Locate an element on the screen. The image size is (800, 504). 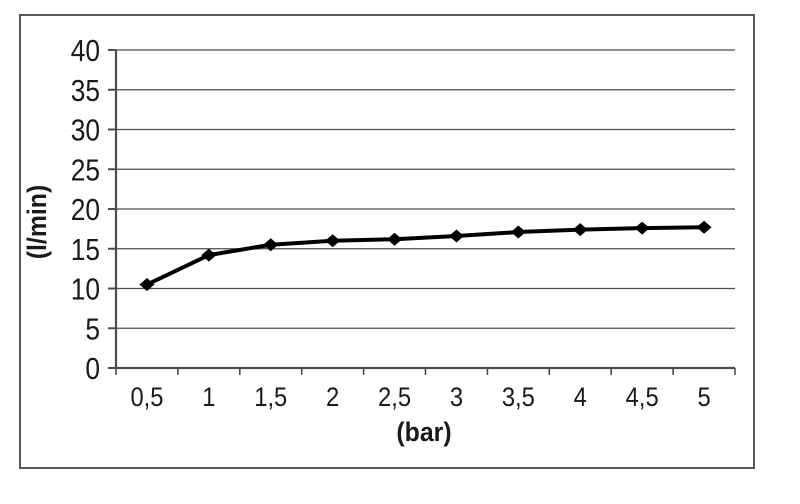
x-axis-tick-labels: 0,5 1 1,5 2 2,5 3 3,5 4 4,5 5 is located at coordinates (420, 398).